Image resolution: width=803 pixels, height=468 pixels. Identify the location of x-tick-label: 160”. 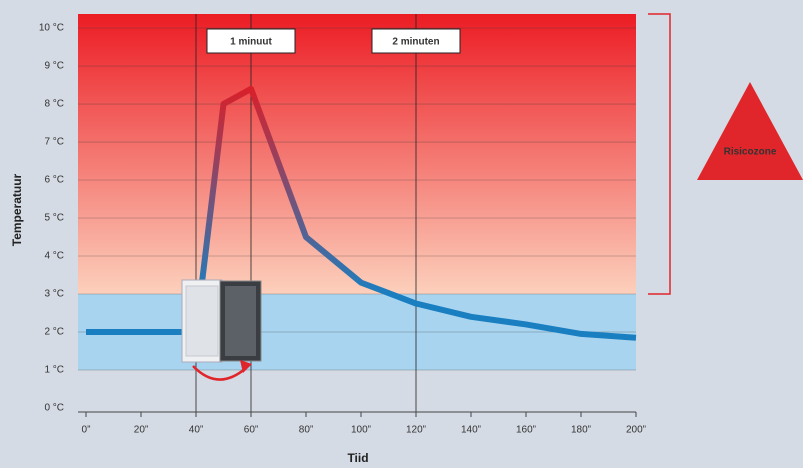
(526, 430).